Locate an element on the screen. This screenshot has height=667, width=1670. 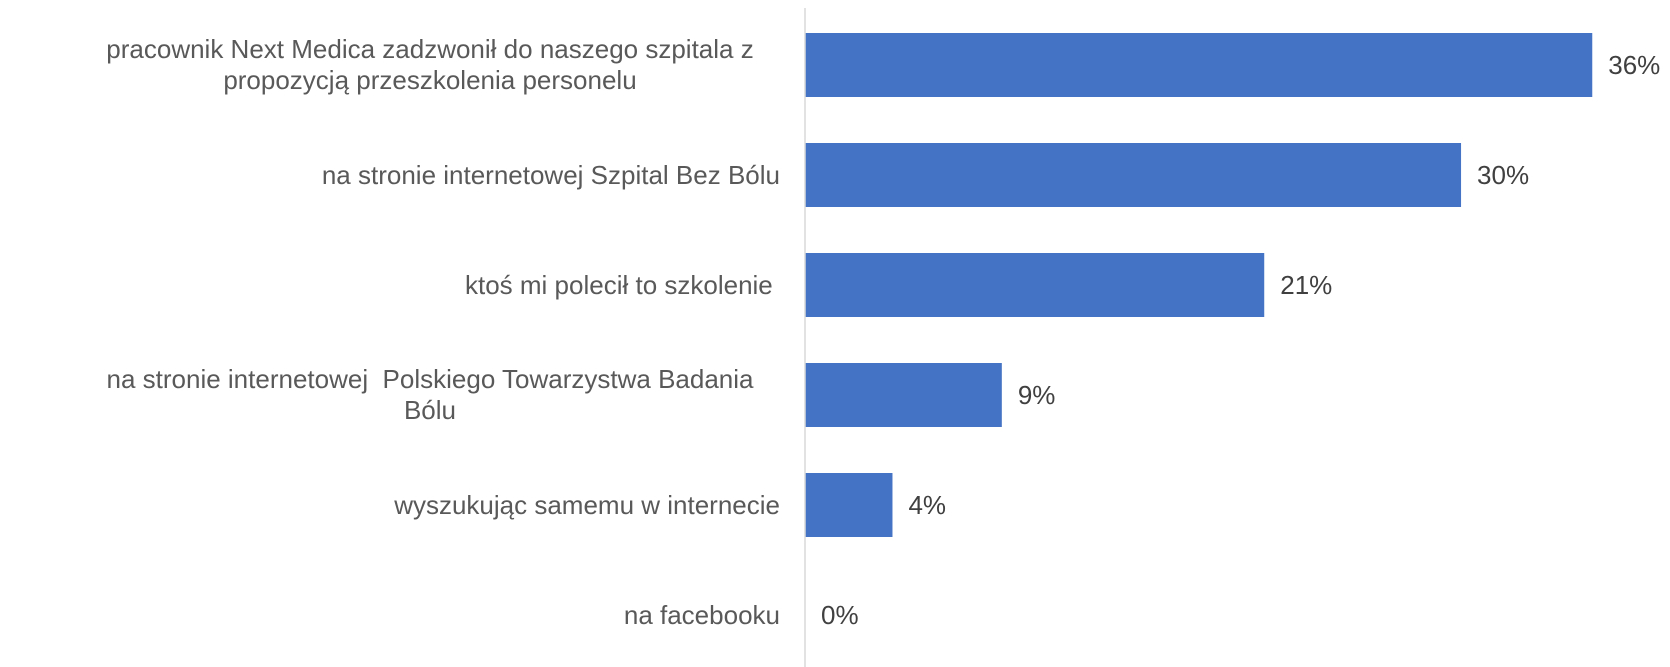
value-label: 0% is located at coordinates (840, 615).